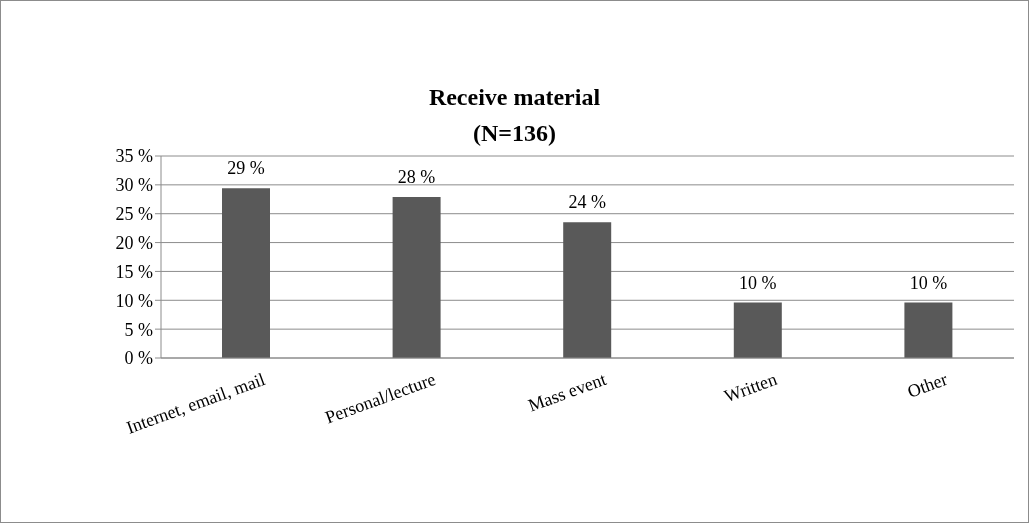  I want to click on data-label: 28 %, so click(416, 176).